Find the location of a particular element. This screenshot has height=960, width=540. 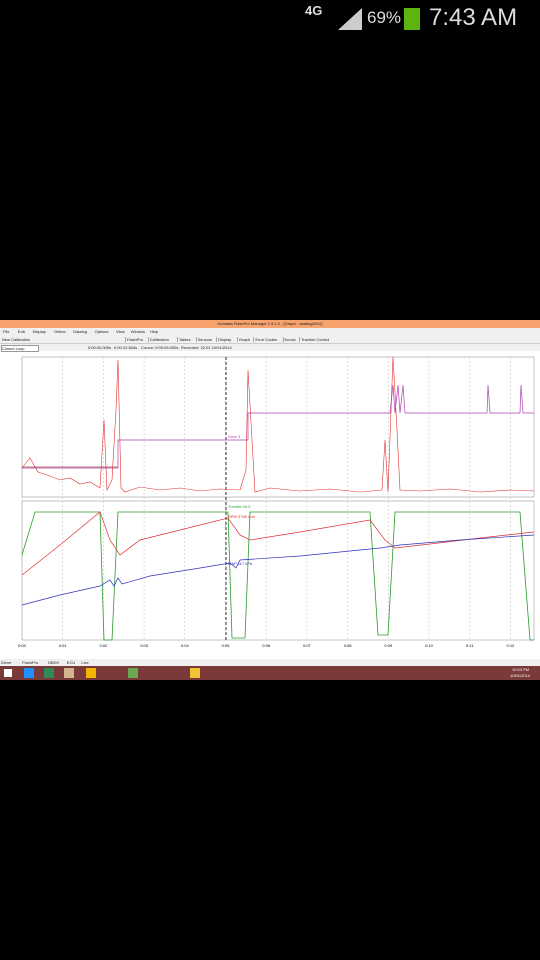

status-bar: 4G 69% 7:43 AM is located at coordinates (270, 19).